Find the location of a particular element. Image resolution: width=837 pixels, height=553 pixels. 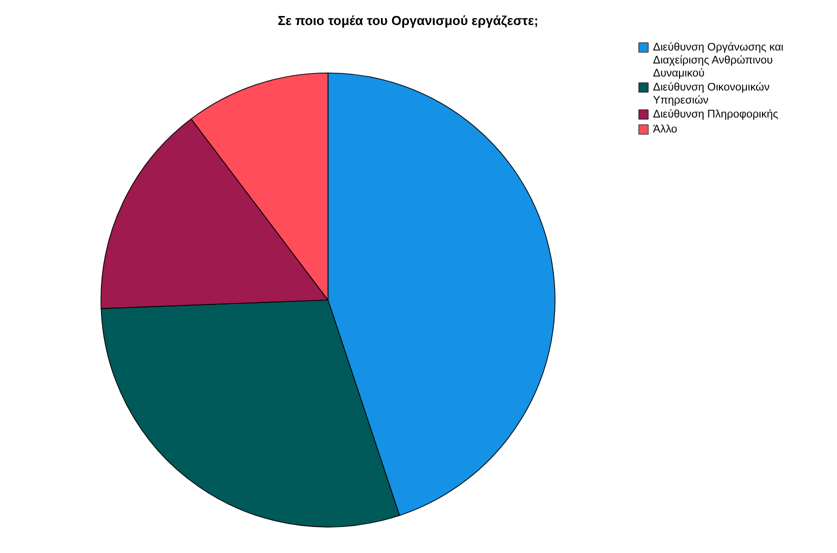

legend-label: Άλλο is located at coordinates (665, 130).